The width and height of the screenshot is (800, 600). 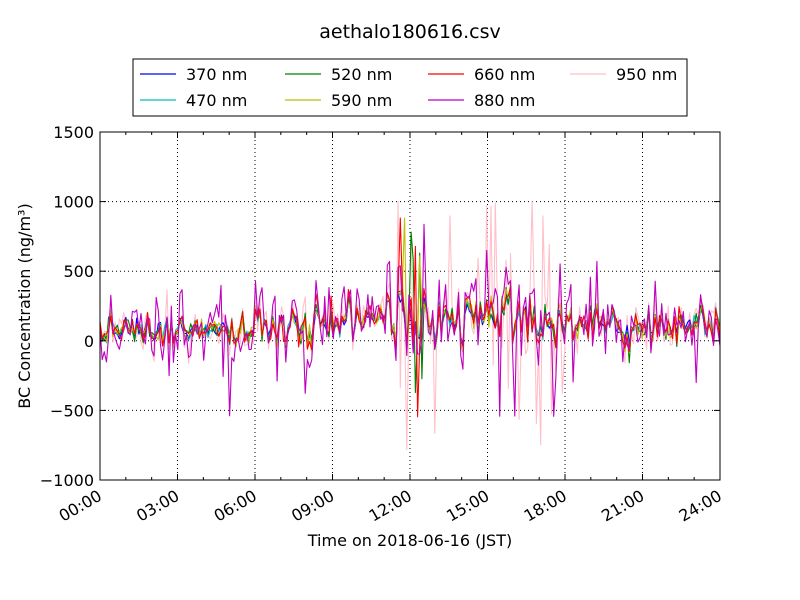 I want to click on y-tick-labels: −1000 −500 0 500 1000 1500, so click(x=67, y=306).